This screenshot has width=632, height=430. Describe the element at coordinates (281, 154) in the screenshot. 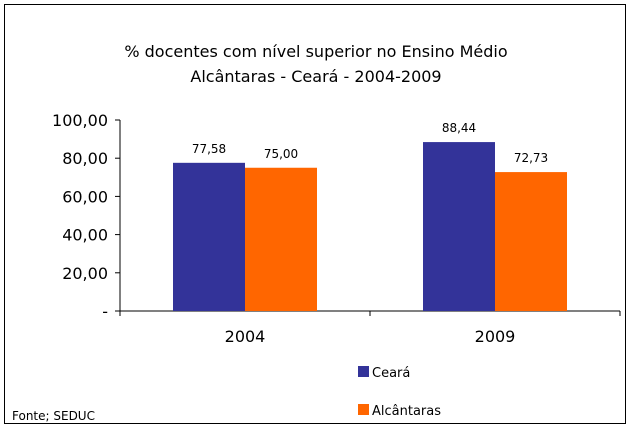

I see `data-label: 75,00` at that location.